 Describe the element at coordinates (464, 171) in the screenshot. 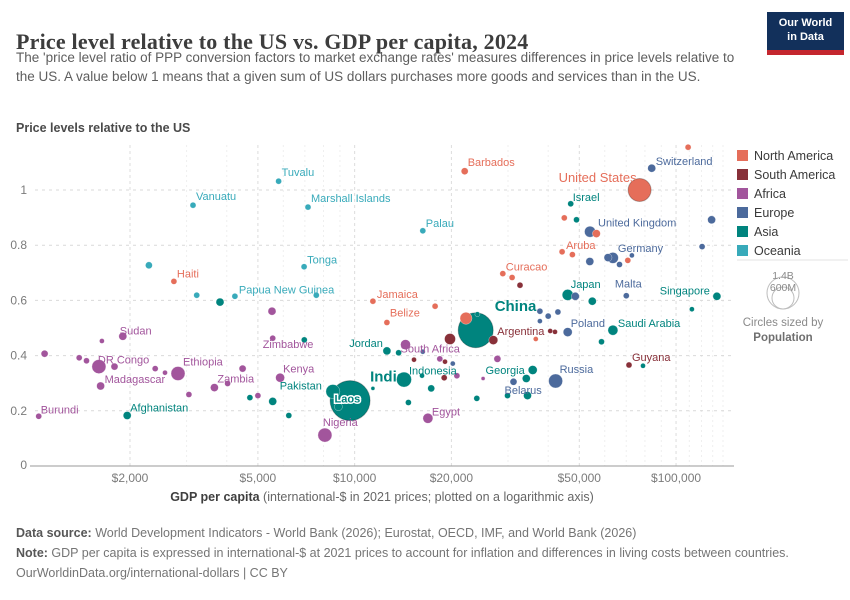

I see `data-point-barbados` at that location.